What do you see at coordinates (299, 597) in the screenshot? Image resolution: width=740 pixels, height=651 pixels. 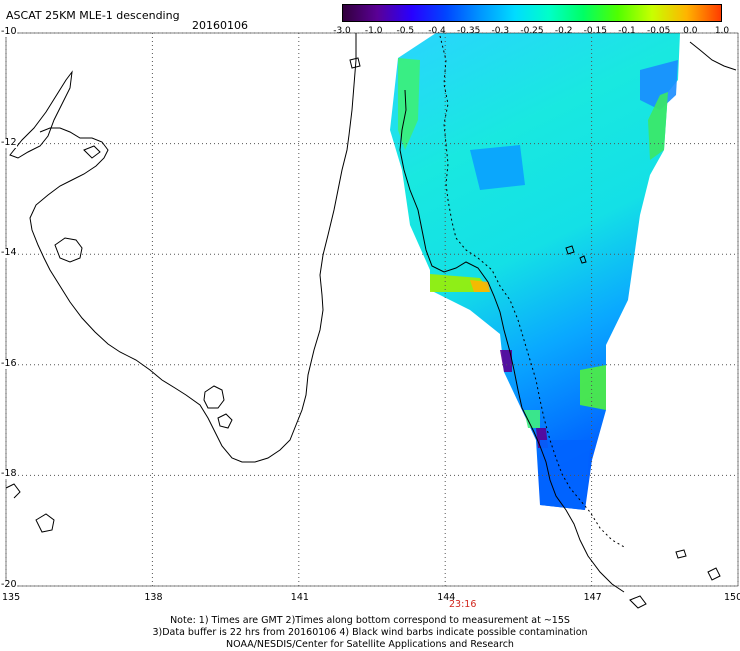 I see `x-tick-label: 141` at bounding box center [299, 597].